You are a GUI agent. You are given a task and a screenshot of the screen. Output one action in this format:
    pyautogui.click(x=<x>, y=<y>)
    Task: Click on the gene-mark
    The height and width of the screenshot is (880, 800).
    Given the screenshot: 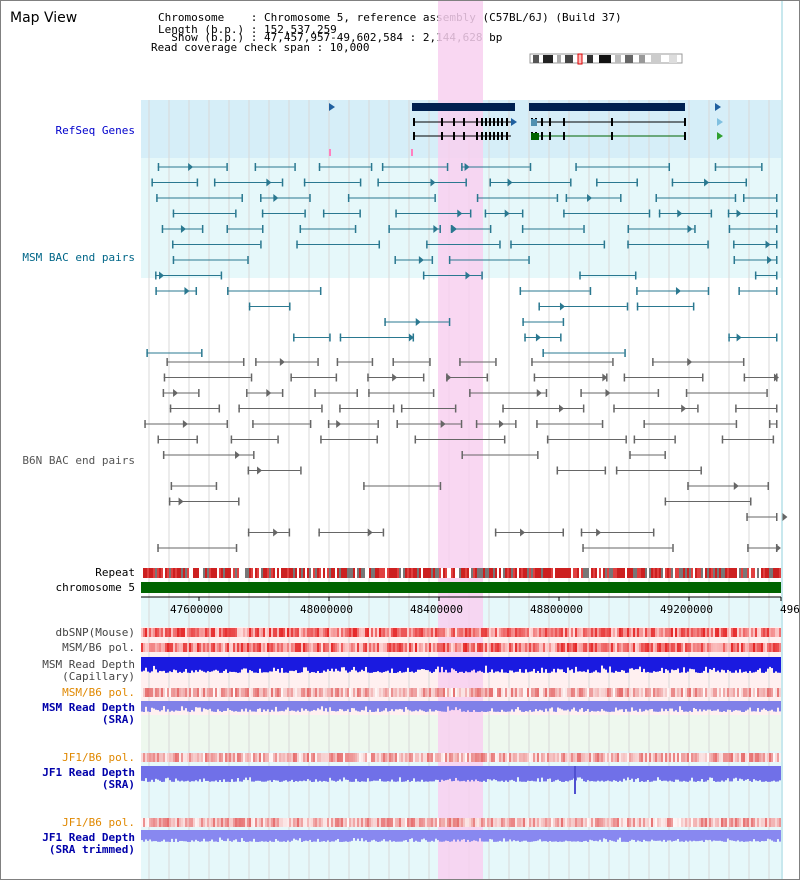 What is the action you would take?
    pyautogui.click(x=412, y=152)
    